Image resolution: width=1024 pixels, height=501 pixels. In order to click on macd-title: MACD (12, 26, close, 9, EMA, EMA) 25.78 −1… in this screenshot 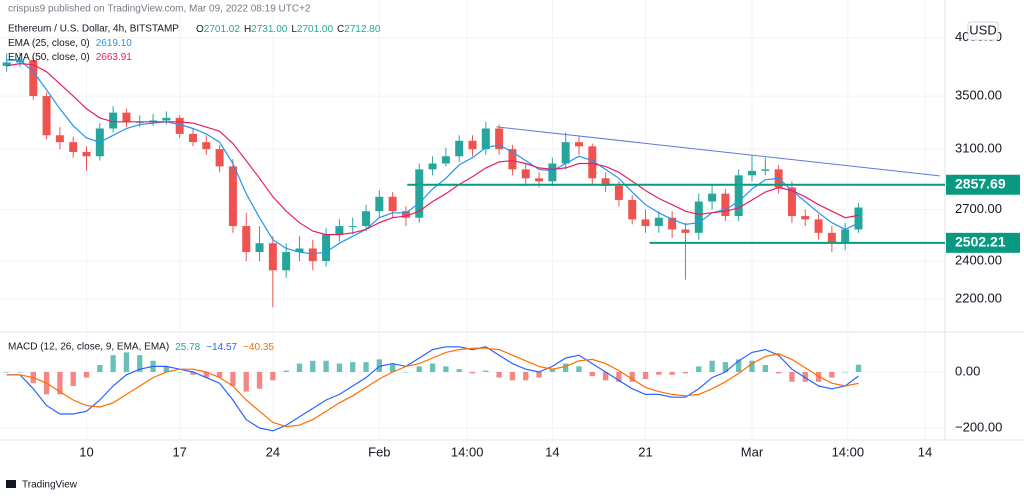, I will do `click(141, 347)`.